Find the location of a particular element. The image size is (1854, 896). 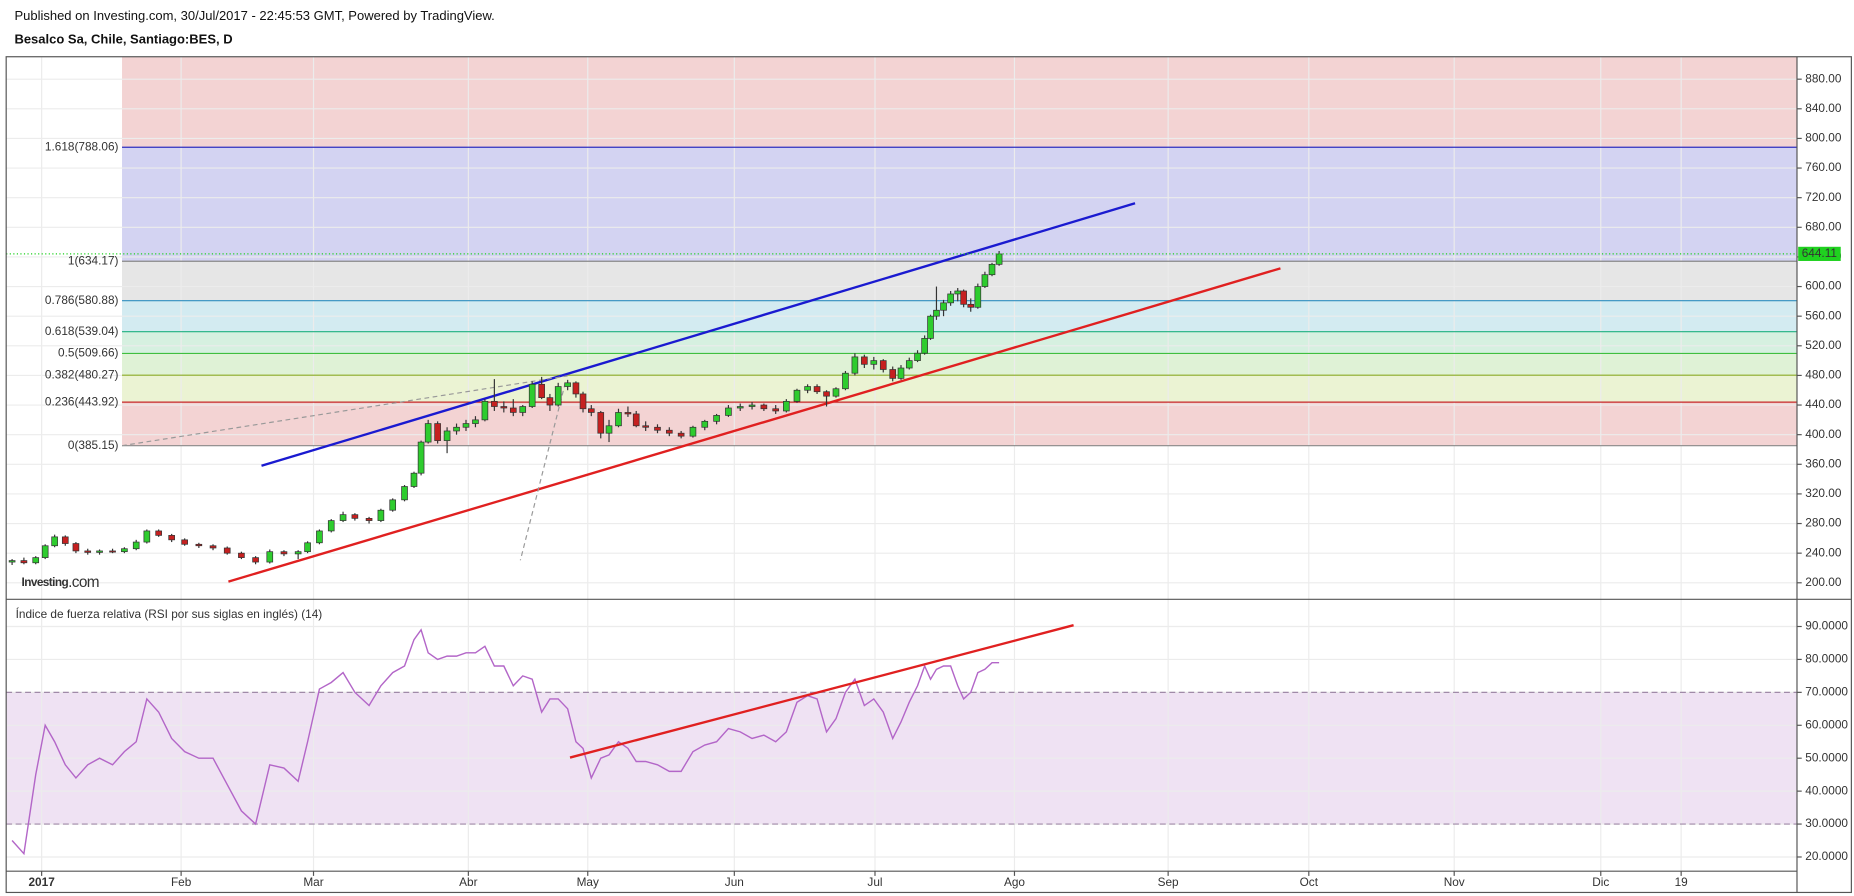

y-tick-label: 600.00 is located at coordinates (1823, 286).